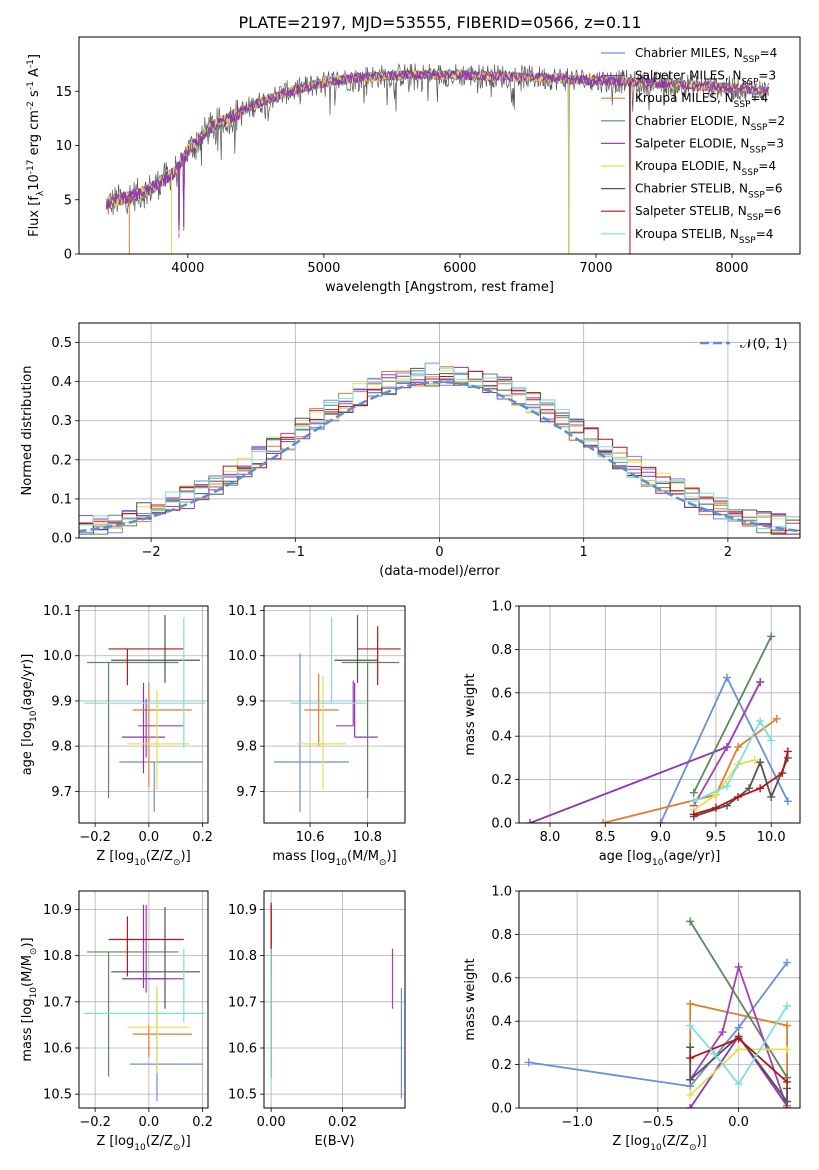 This screenshot has width=819, height=1170. Describe the element at coordinates (57, 1048) in the screenshot. I see `y-tick-label: 10.6` at that location.